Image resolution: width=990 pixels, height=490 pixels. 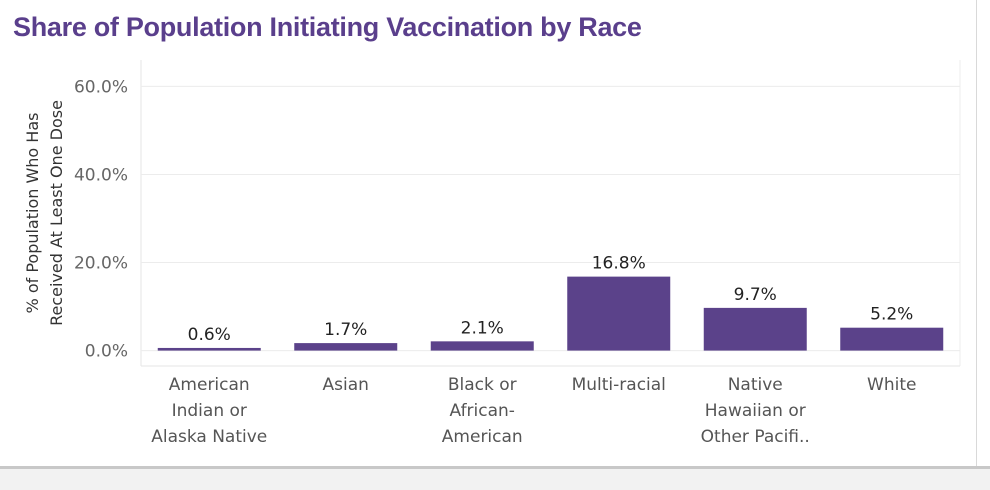 I want to click on adjacent-panel-edge, so click(x=983, y=233).